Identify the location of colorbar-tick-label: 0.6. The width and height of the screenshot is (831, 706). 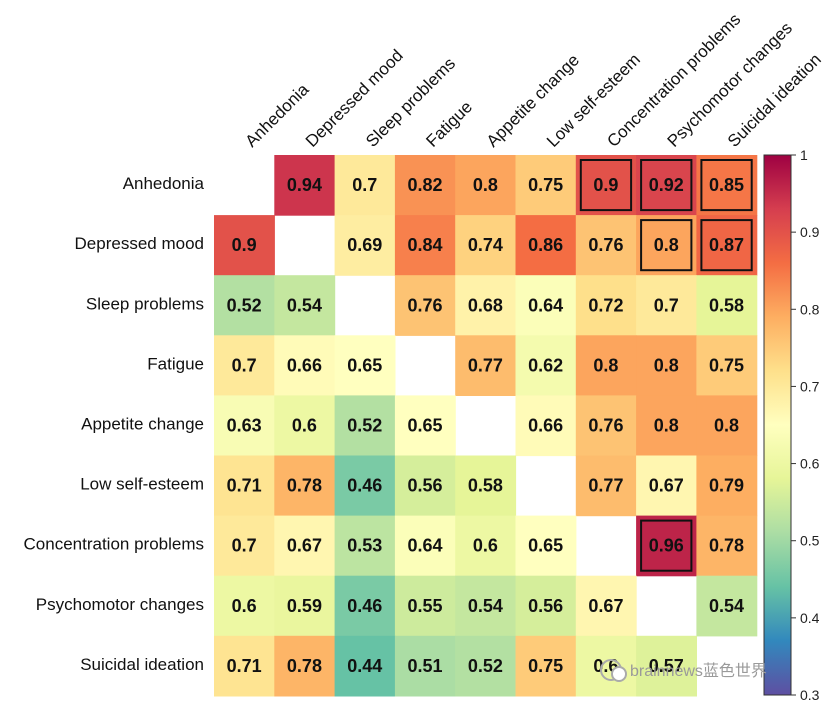
(810, 464).